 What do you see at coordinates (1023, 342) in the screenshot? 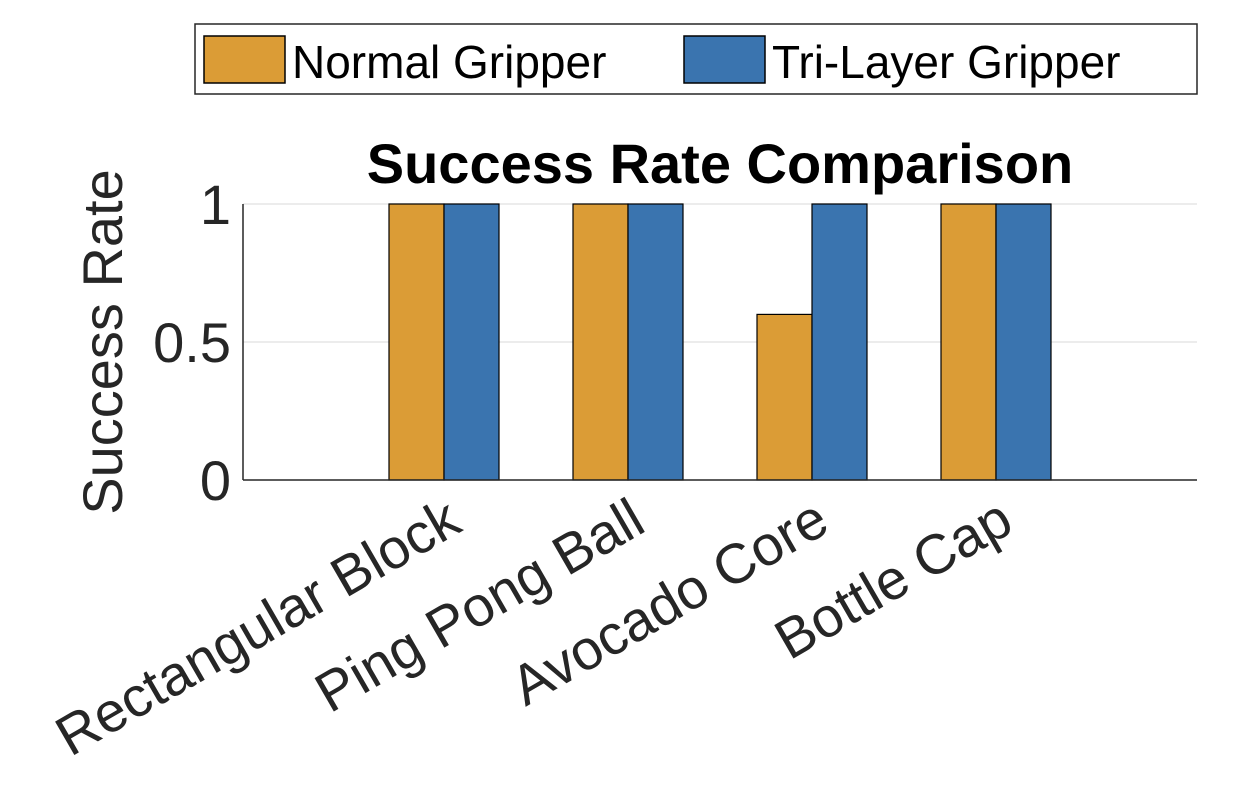
I see `bar-tri-layer-gripper-bottle-cap` at bounding box center [1023, 342].